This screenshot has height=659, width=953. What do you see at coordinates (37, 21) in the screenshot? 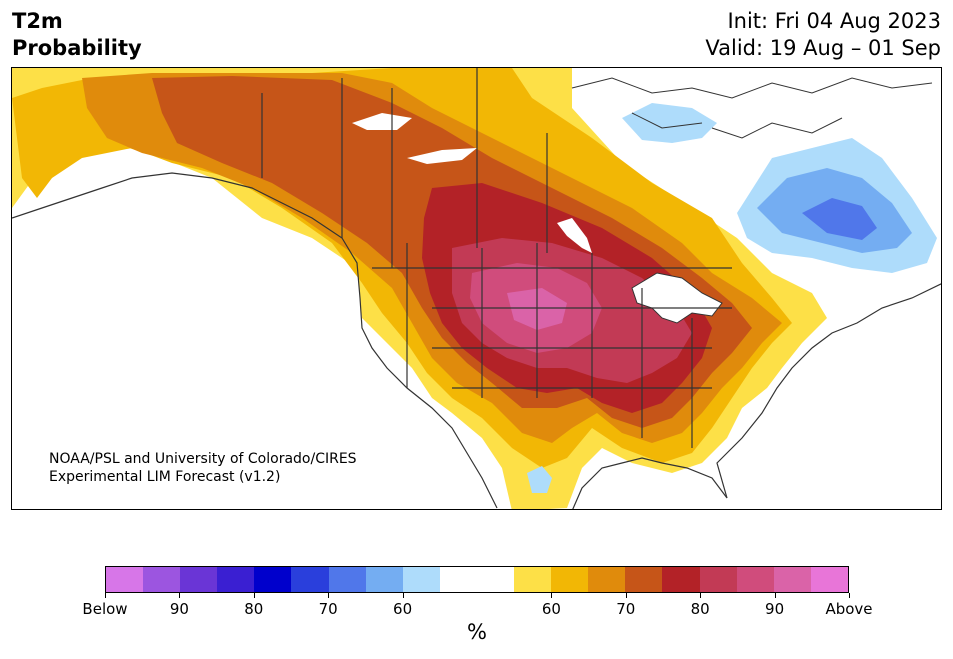
I see `variable-label: T2m` at bounding box center [37, 21].